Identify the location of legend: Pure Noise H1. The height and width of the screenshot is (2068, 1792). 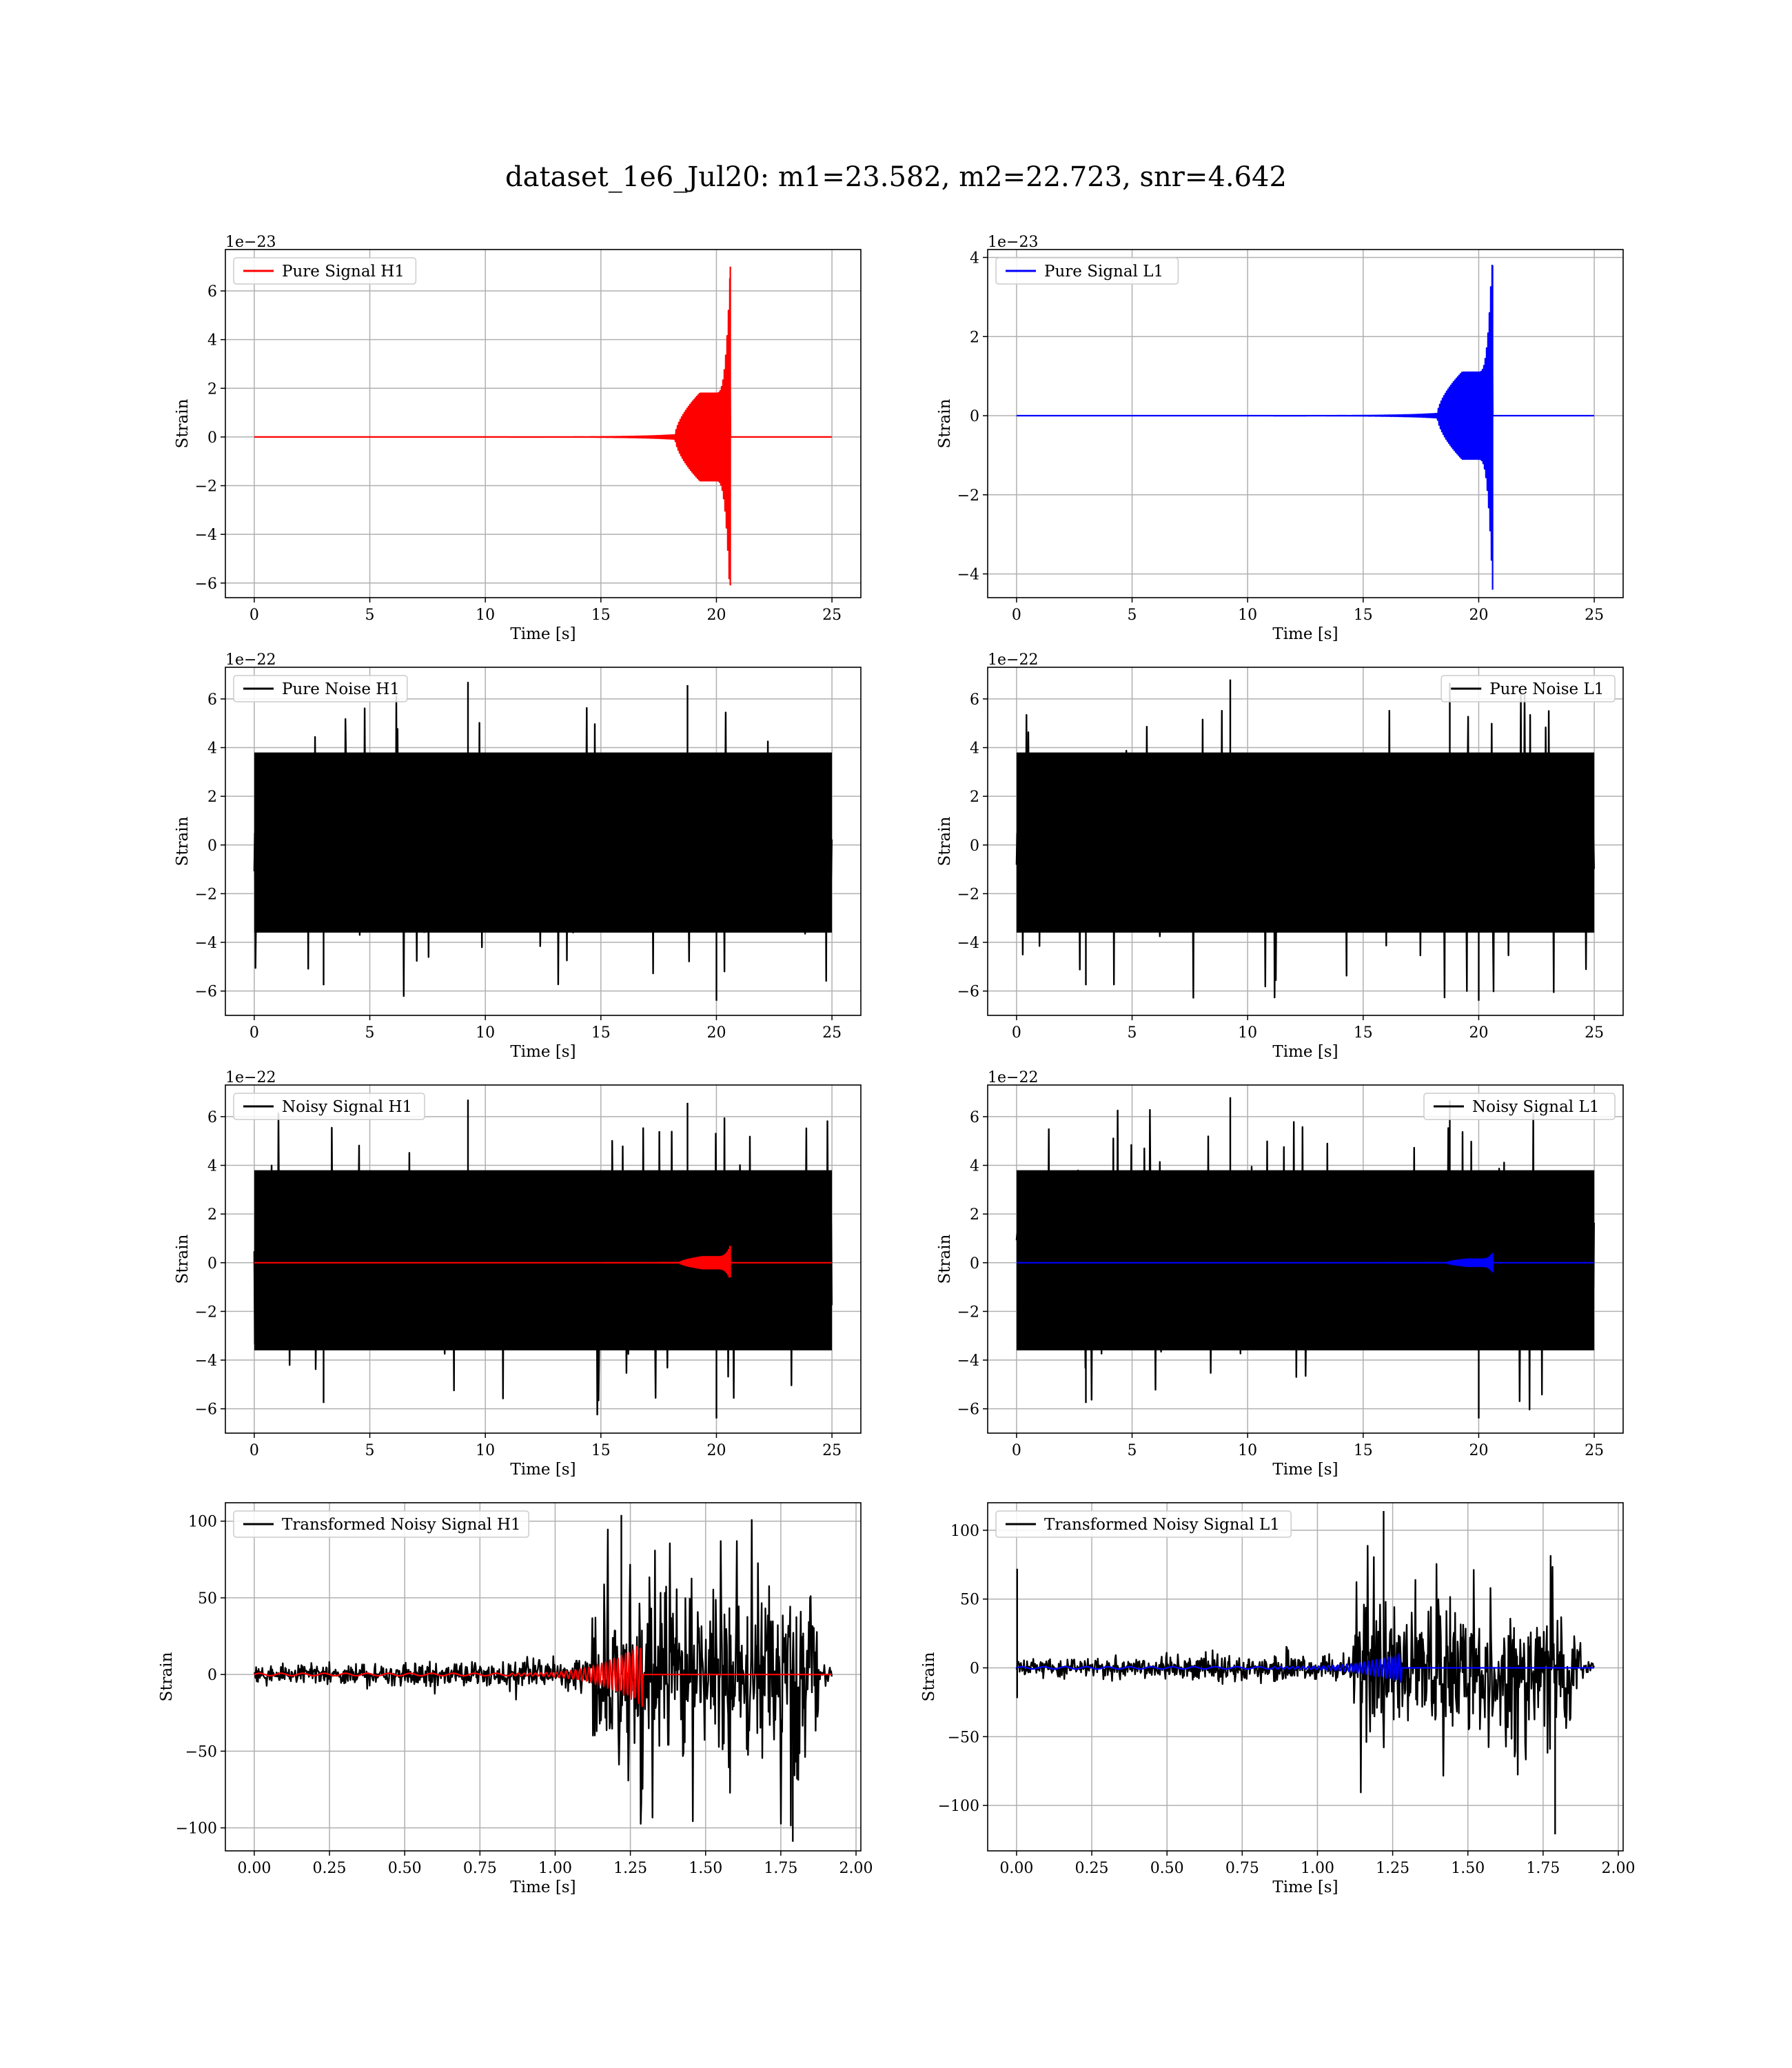
(320, 688).